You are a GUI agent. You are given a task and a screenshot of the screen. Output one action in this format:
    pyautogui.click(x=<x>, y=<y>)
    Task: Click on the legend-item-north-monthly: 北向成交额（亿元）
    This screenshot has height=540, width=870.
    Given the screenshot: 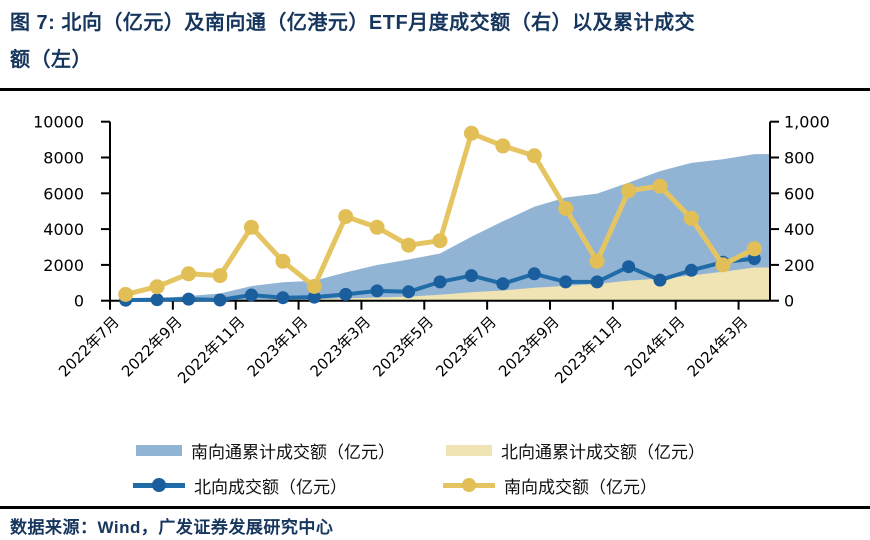 What is the action you would take?
    pyautogui.click(x=240, y=486)
    